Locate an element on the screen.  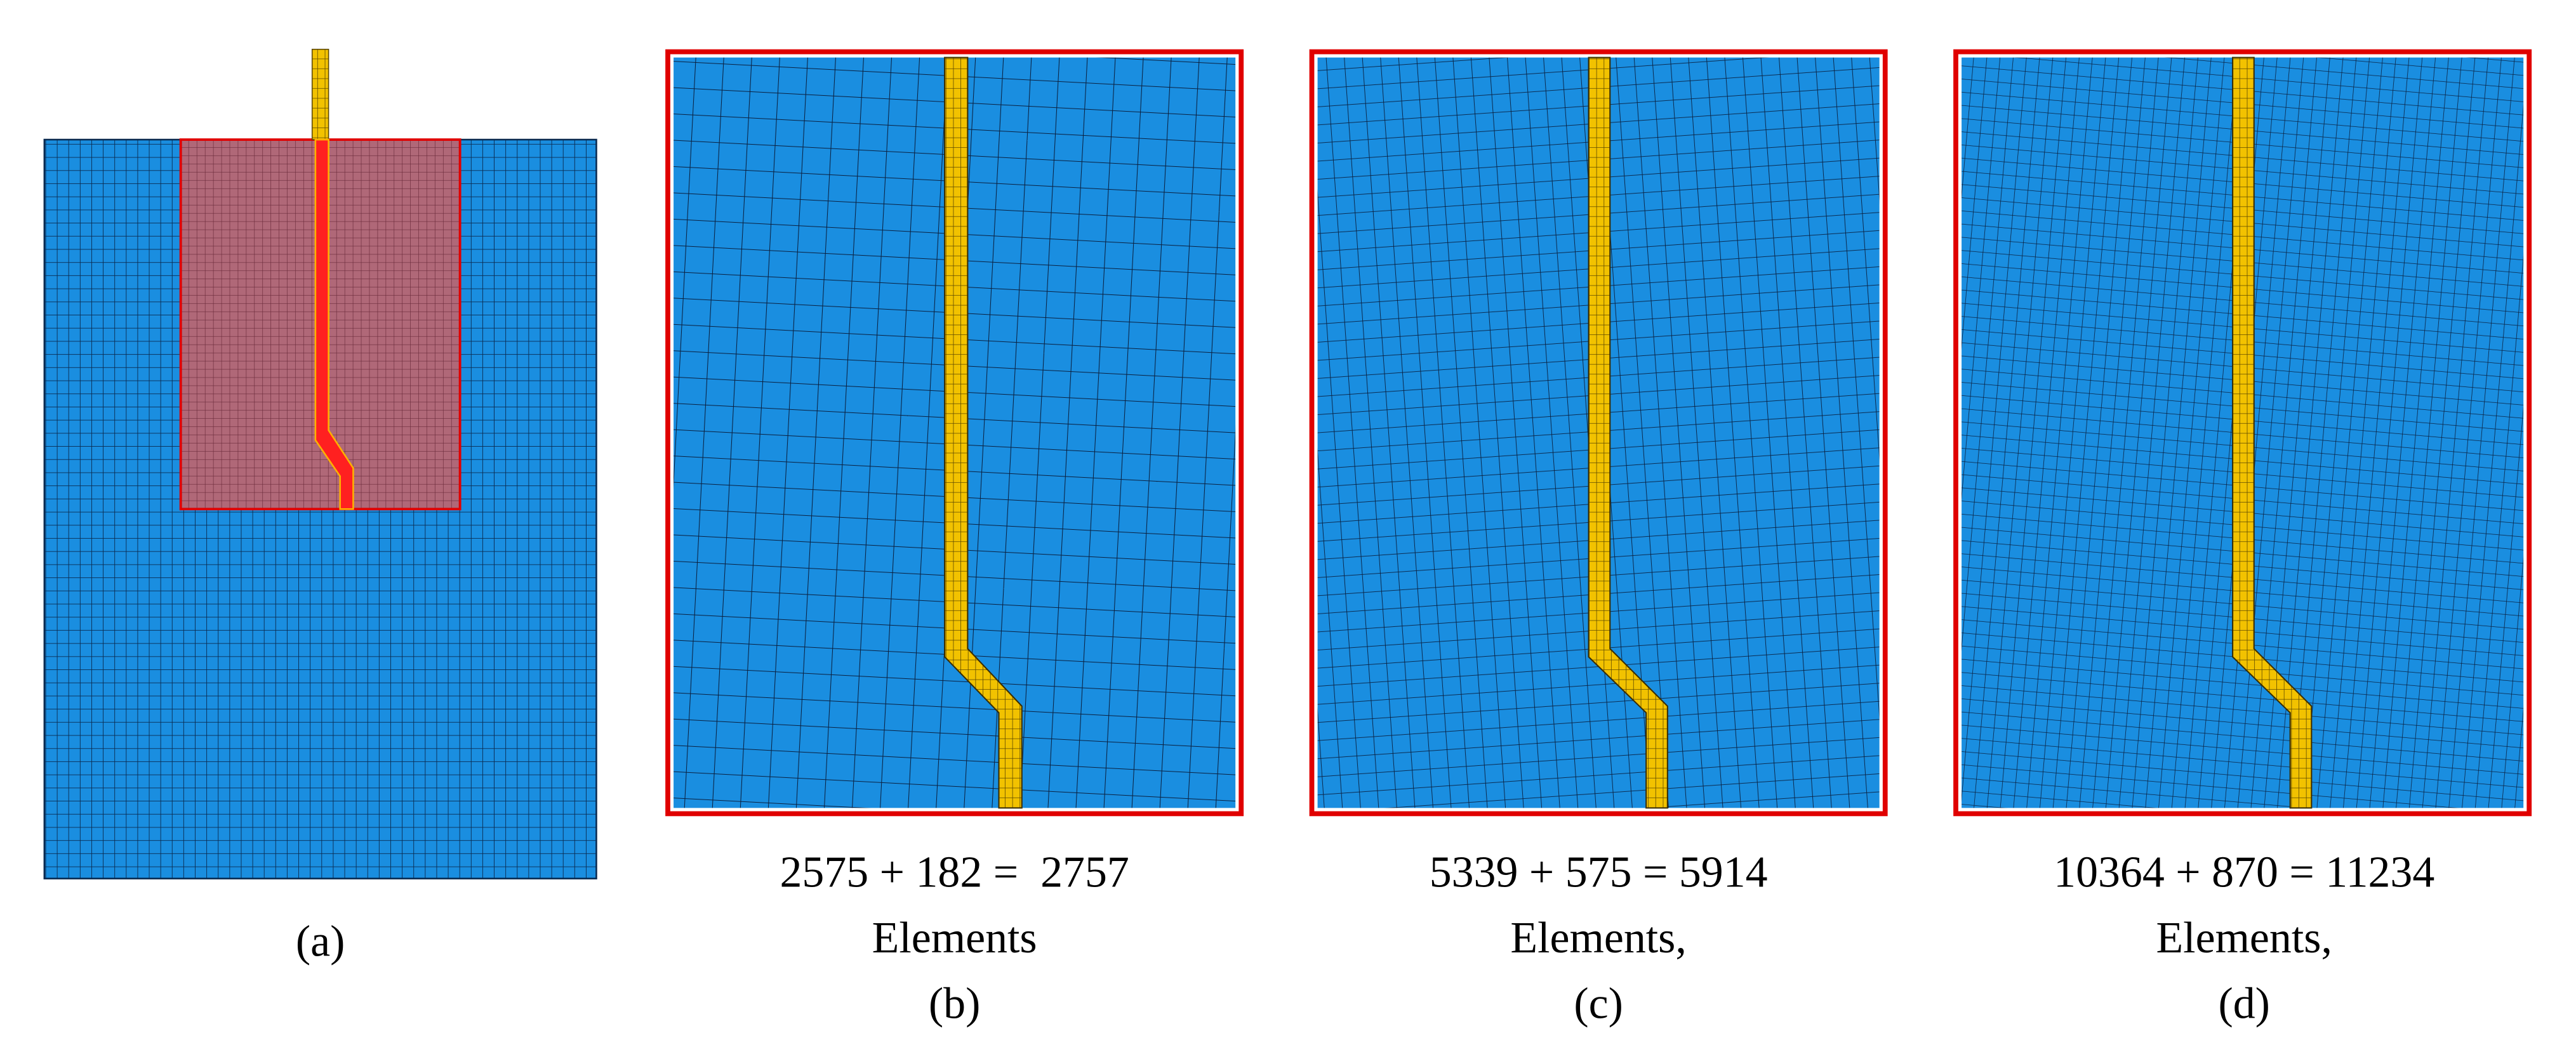
caption-line: Elements is located at coordinates (954, 938).